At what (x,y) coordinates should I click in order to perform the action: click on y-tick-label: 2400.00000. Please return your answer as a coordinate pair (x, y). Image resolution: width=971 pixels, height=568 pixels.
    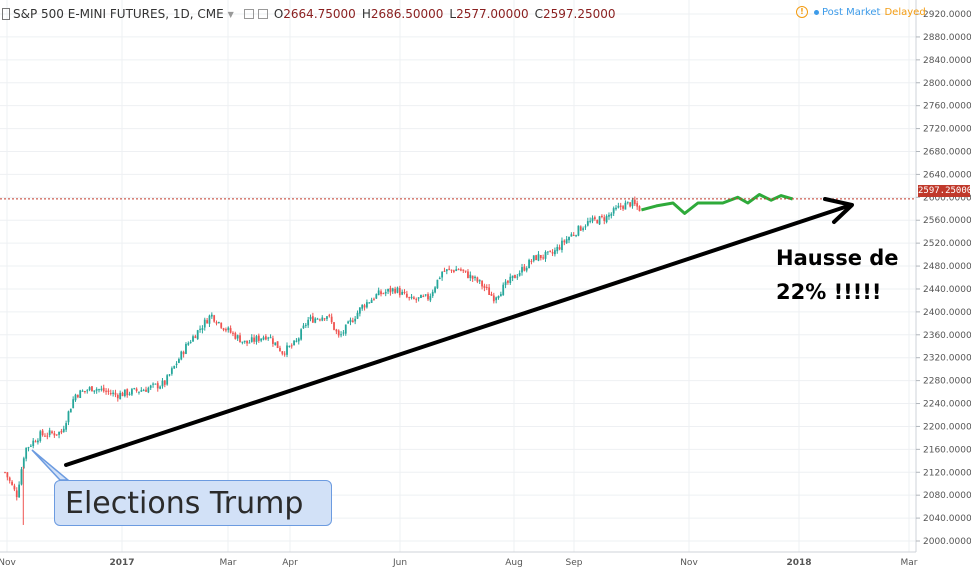
    Looking at the image, I should click on (947, 313).